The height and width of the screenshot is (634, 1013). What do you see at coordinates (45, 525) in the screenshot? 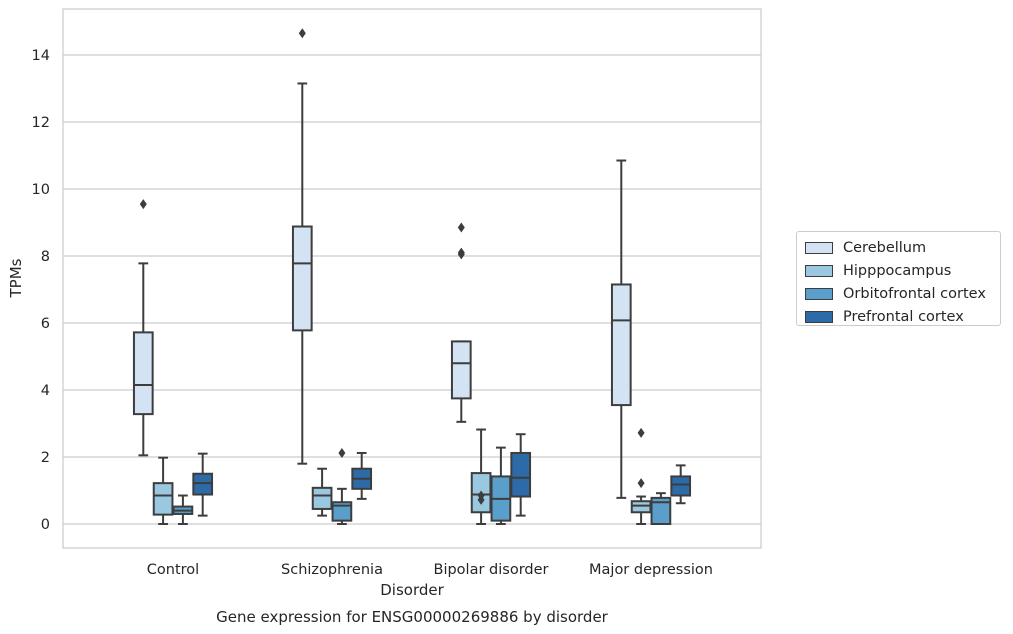
I see `y-tick-label-0: 0` at bounding box center [45, 525].